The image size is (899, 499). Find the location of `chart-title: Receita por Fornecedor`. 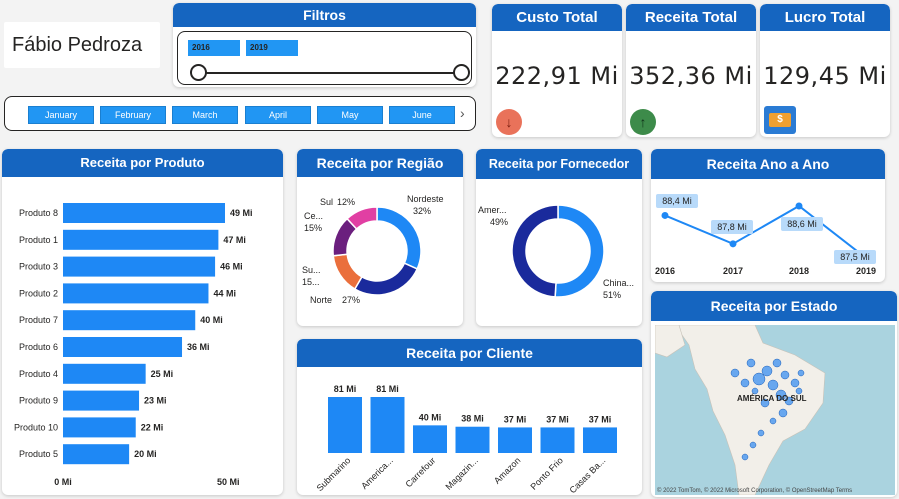

chart-title: Receita por Fornecedor is located at coordinates (559, 164).